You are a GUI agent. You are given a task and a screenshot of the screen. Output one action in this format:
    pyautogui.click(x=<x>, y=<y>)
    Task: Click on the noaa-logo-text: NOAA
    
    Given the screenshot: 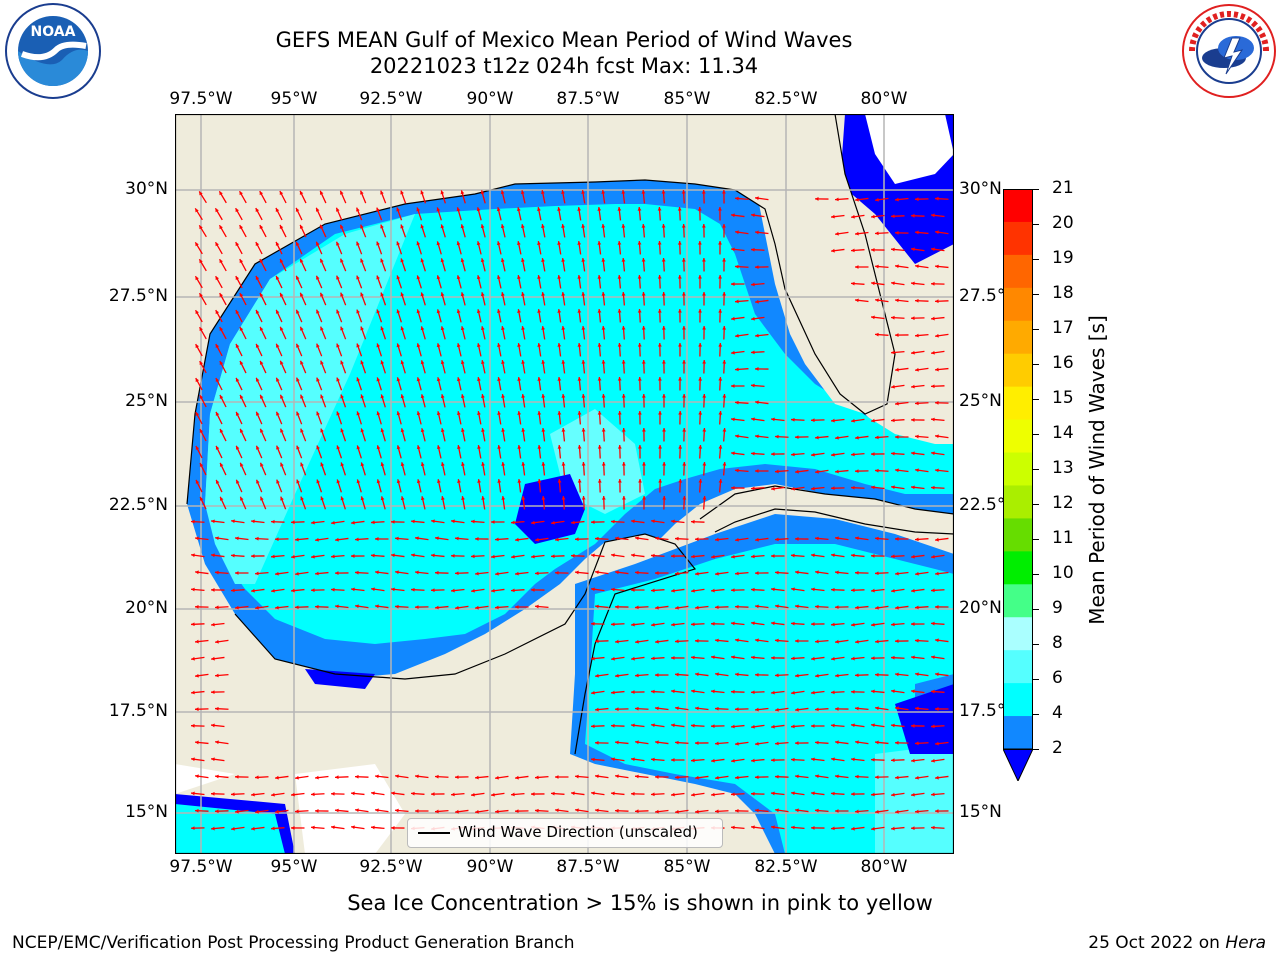 What is the action you would take?
    pyautogui.click(x=53, y=32)
    